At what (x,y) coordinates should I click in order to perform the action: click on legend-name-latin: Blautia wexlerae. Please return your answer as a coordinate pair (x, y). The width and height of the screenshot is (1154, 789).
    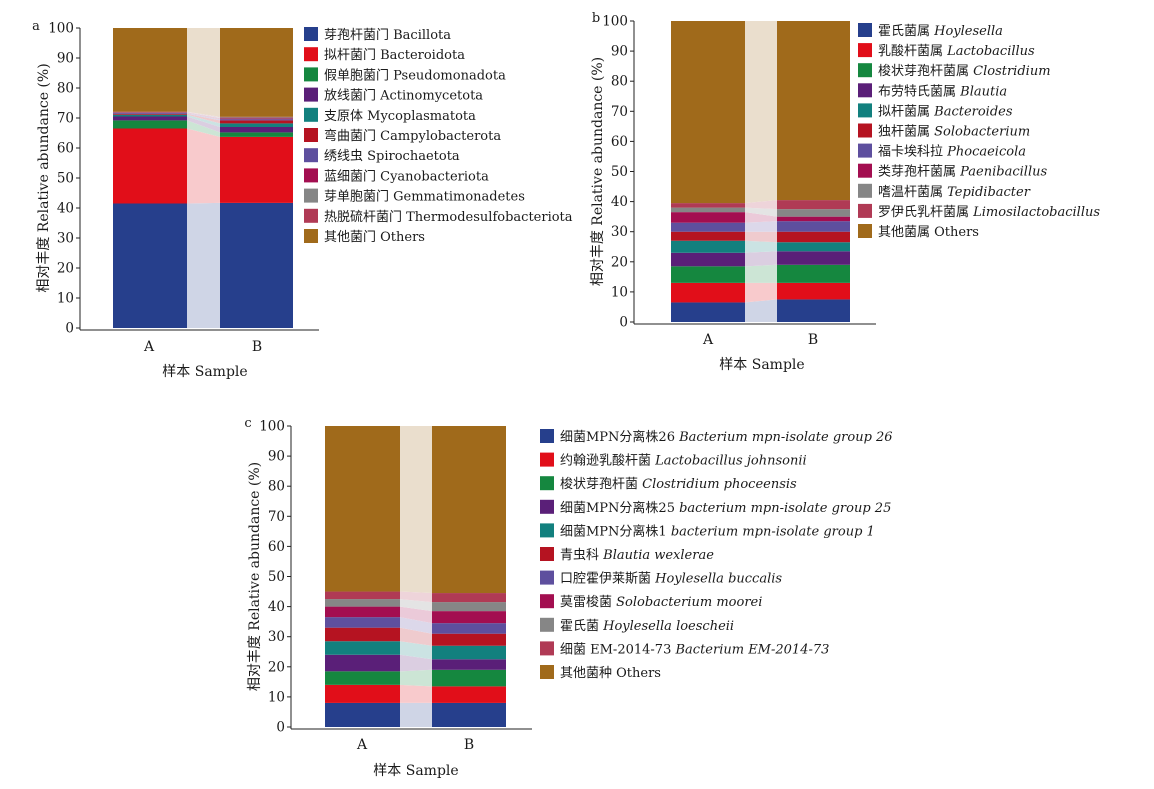
    Looking at the image, I should click on (658, 555).